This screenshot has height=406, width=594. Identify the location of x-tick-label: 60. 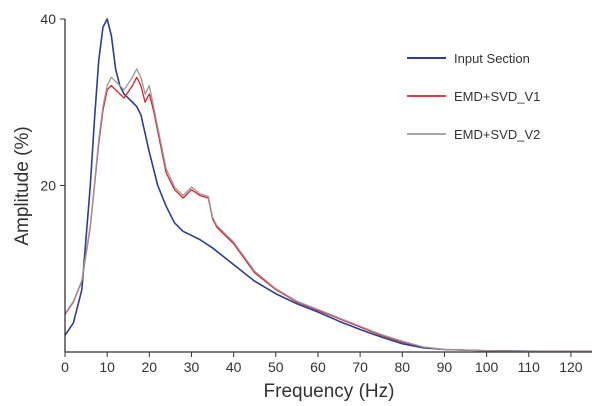
(318, 367).